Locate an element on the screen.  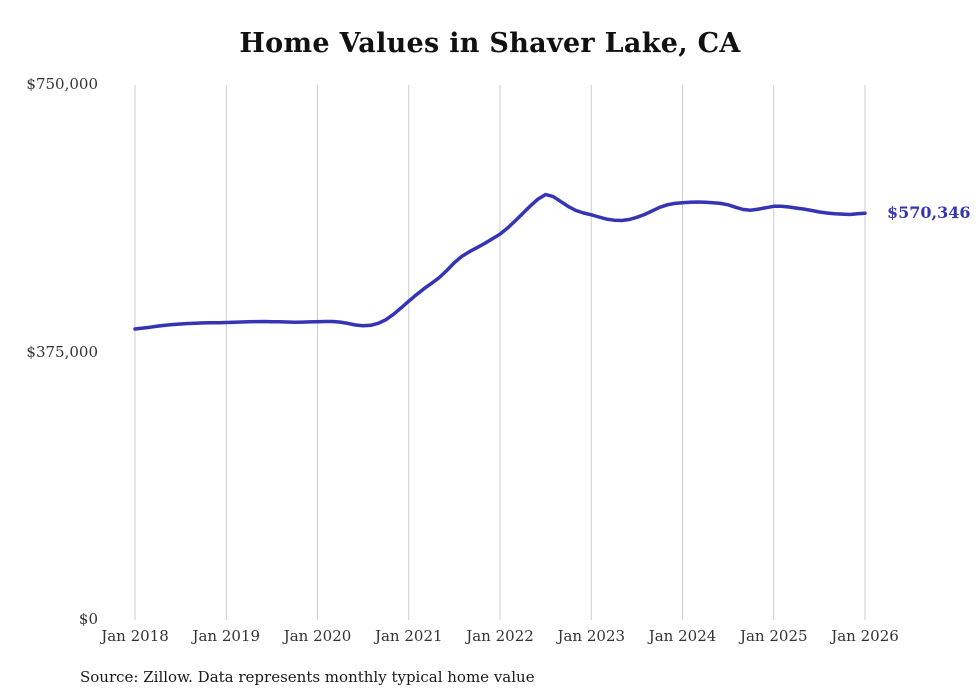
x-axis-tick-label: Jan 2024 is located at coordinates (682, 636).